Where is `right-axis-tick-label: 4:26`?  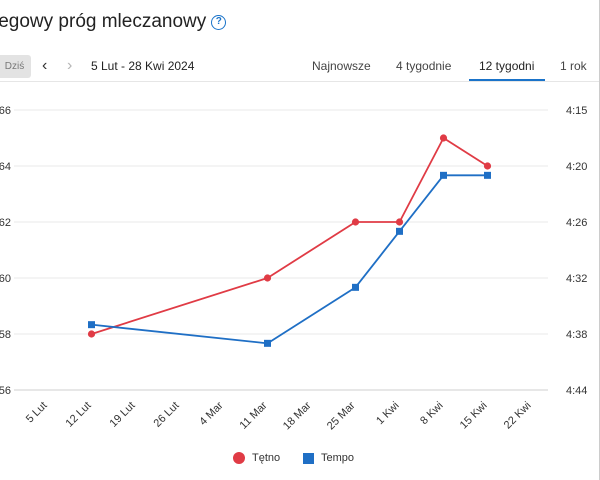 right-axis-tick-label: 4:26 is located at coordinates (576, 223).